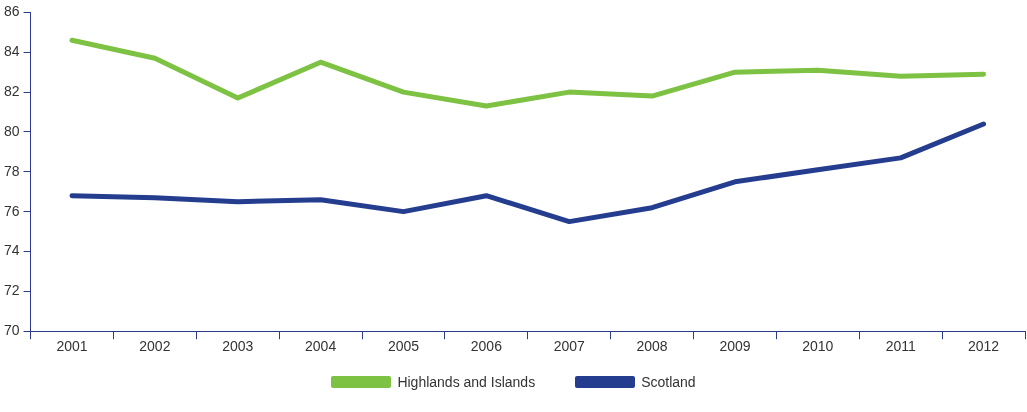 This screenshot has width=1027, height=412. What do you see at coordinates (668, 382) in the screenshot?
I see `legend-label: Scotland` at bounding box center [668, 382].